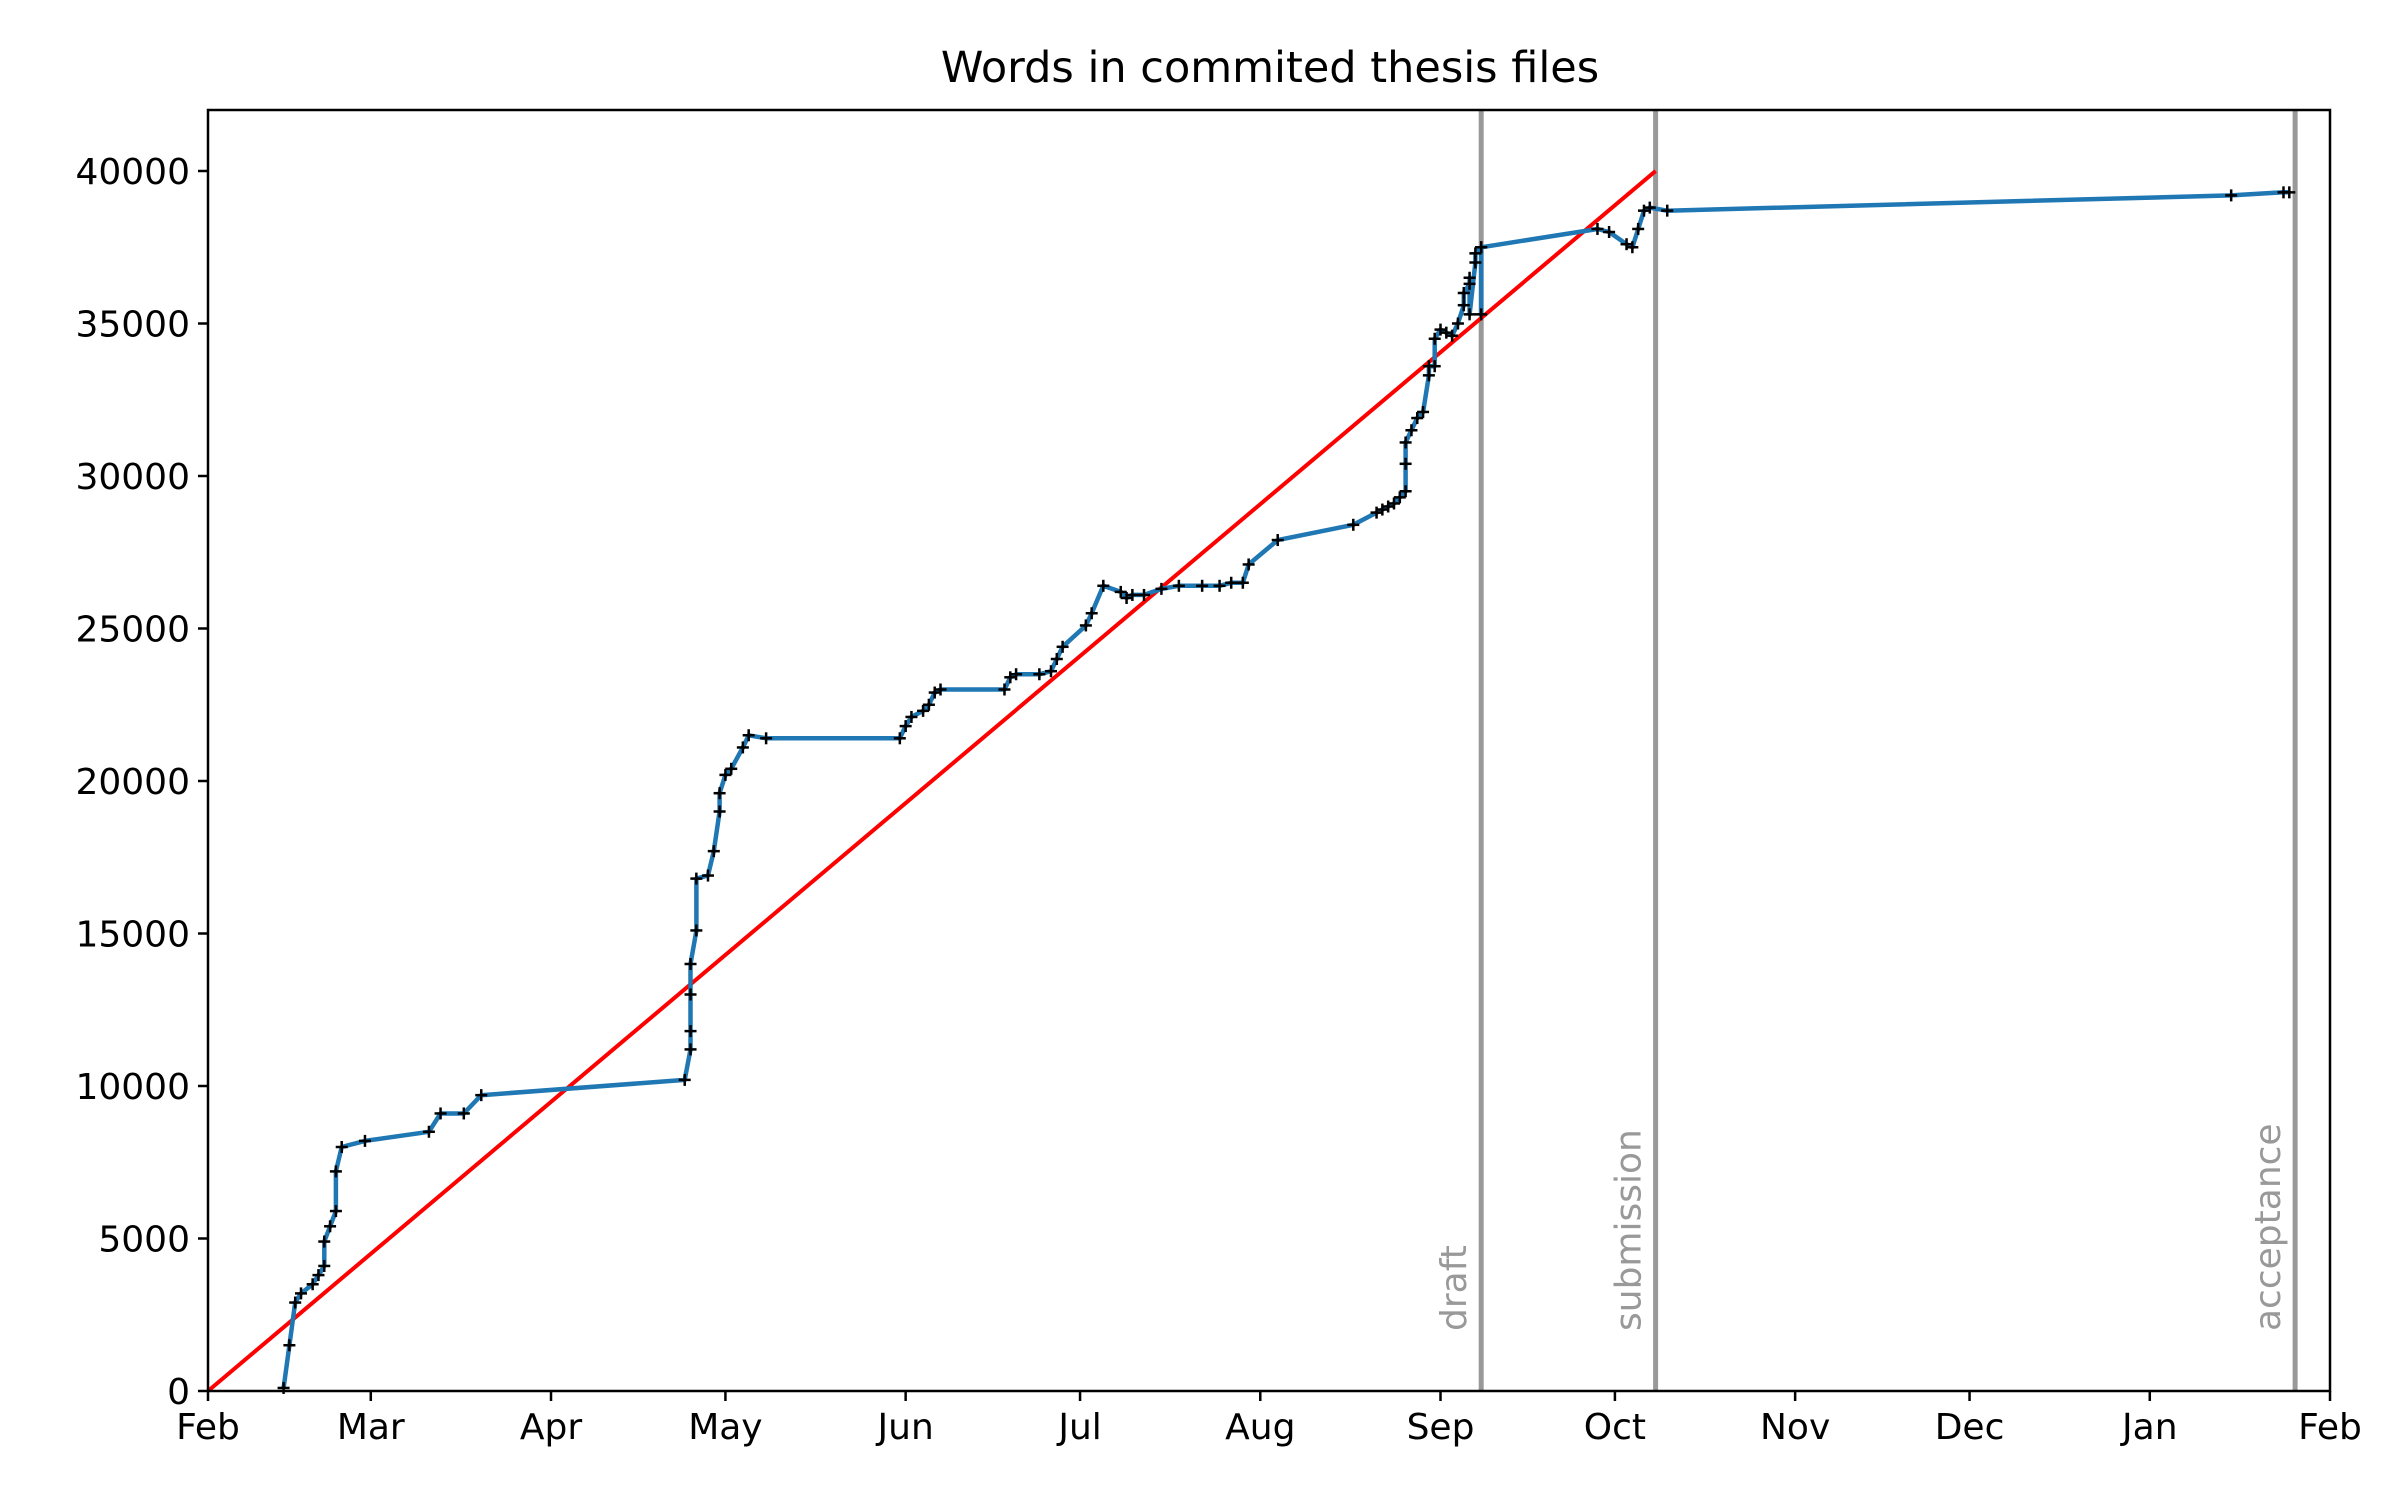 The height and width of the screenshot is (1500, 2400). I want to click on x-tick-label: Jan, so click(2149, 1427).